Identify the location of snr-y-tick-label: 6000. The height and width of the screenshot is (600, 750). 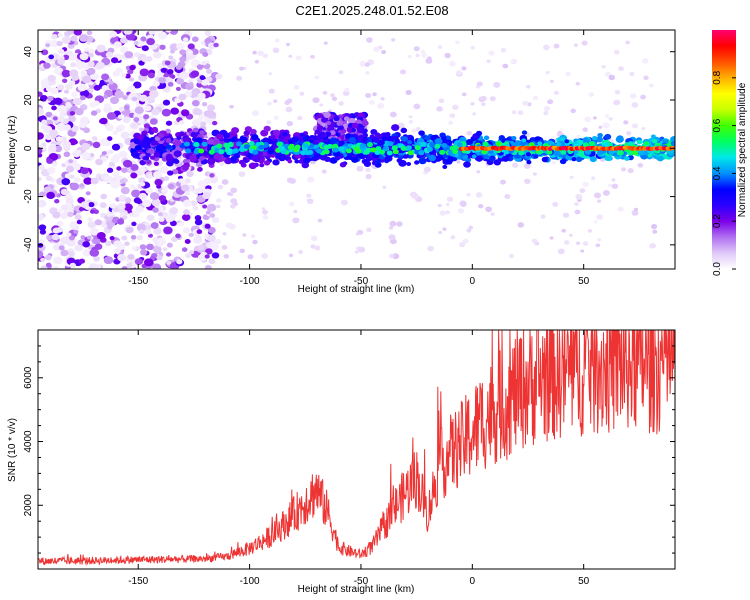
(28, 377).